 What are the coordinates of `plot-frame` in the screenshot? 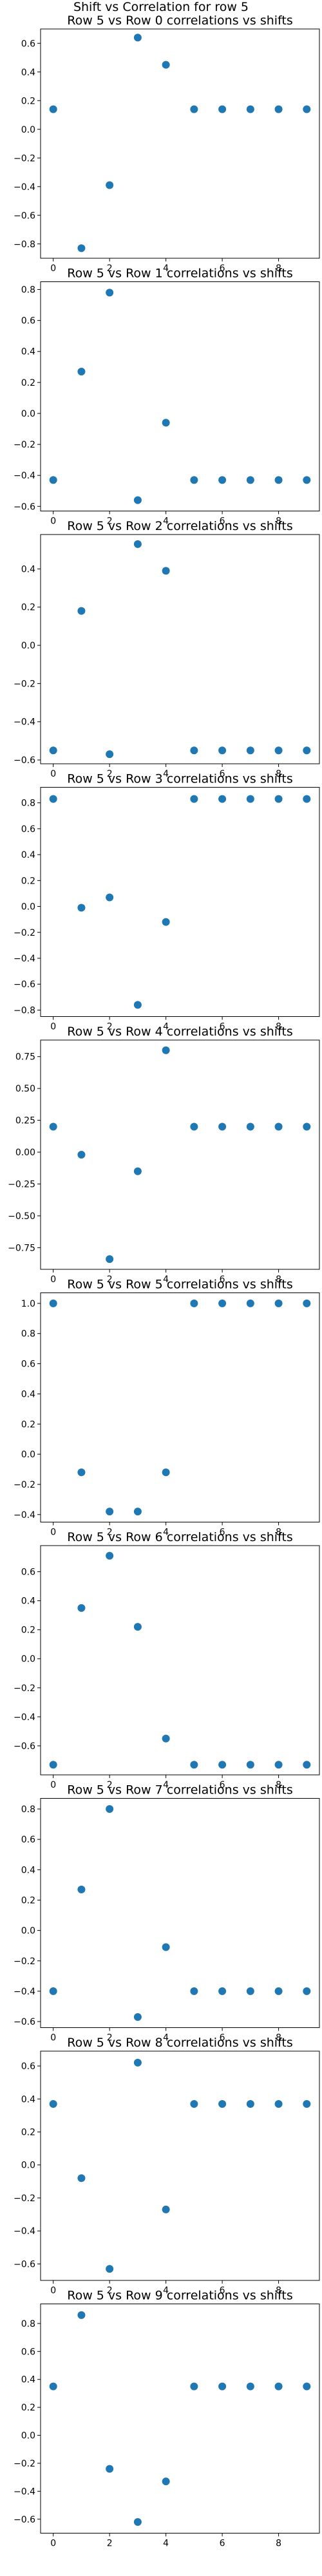 It's located at (180, 1913).